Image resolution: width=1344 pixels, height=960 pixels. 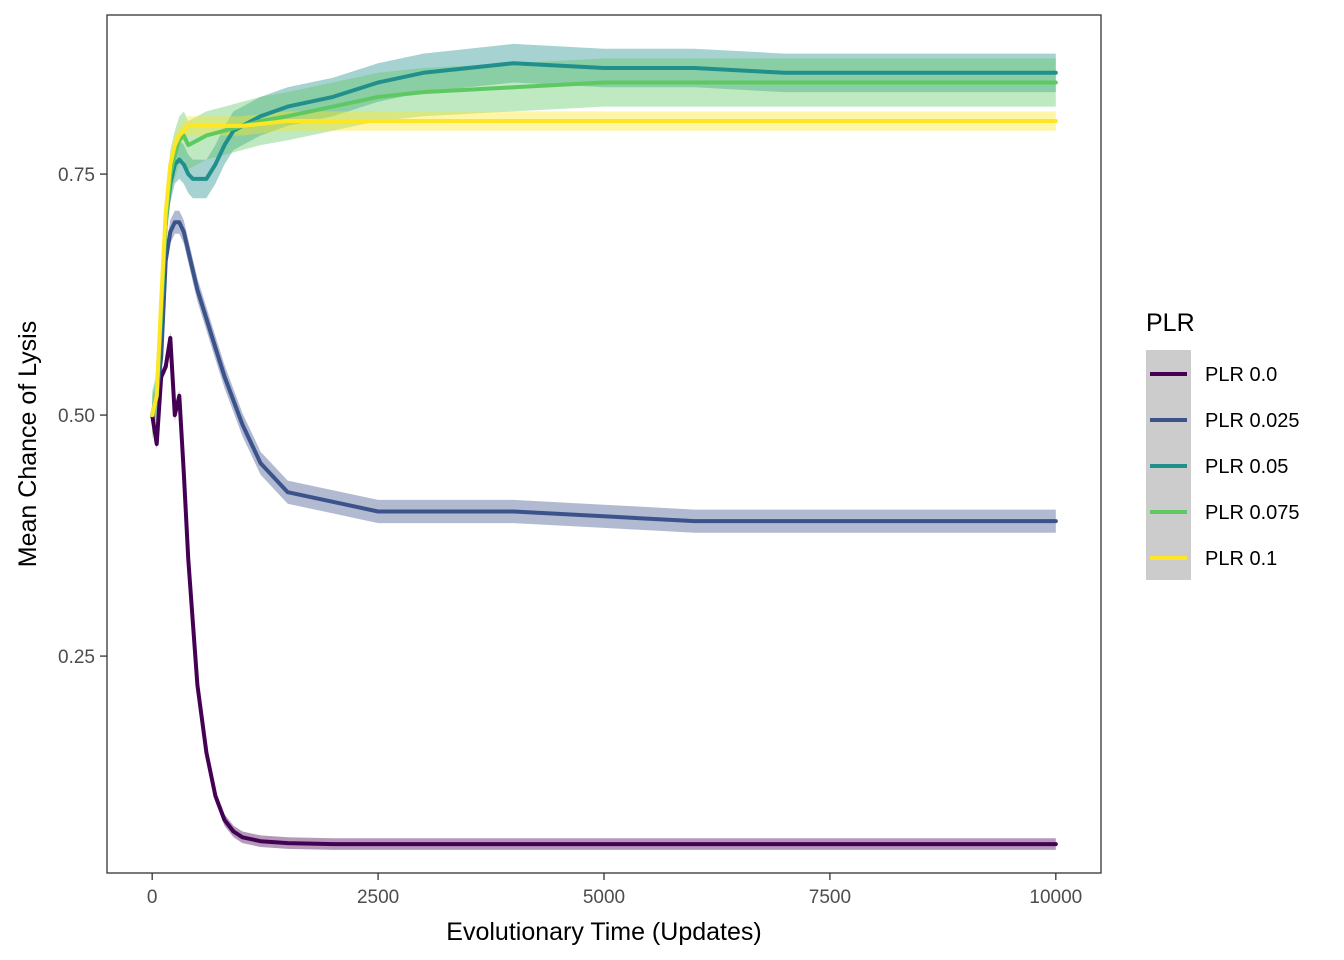 What do you see at coordinates (76, 175) in the screenshot?
I see `y-tick-label: 0.75` at bounding box center [76, 175].